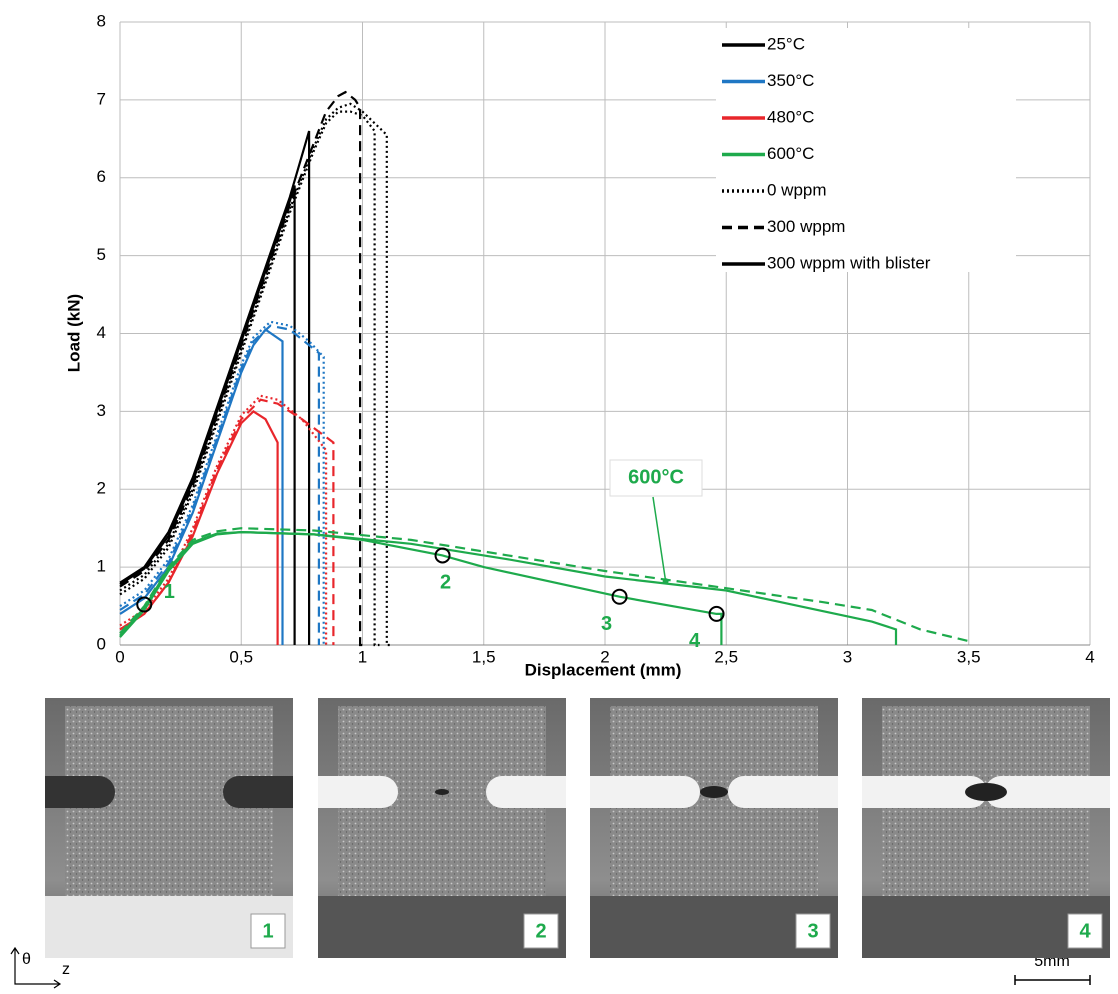  Describe the element at coordinates (26, 959) in the screenshot. I see `theta-label: θ` at that location.